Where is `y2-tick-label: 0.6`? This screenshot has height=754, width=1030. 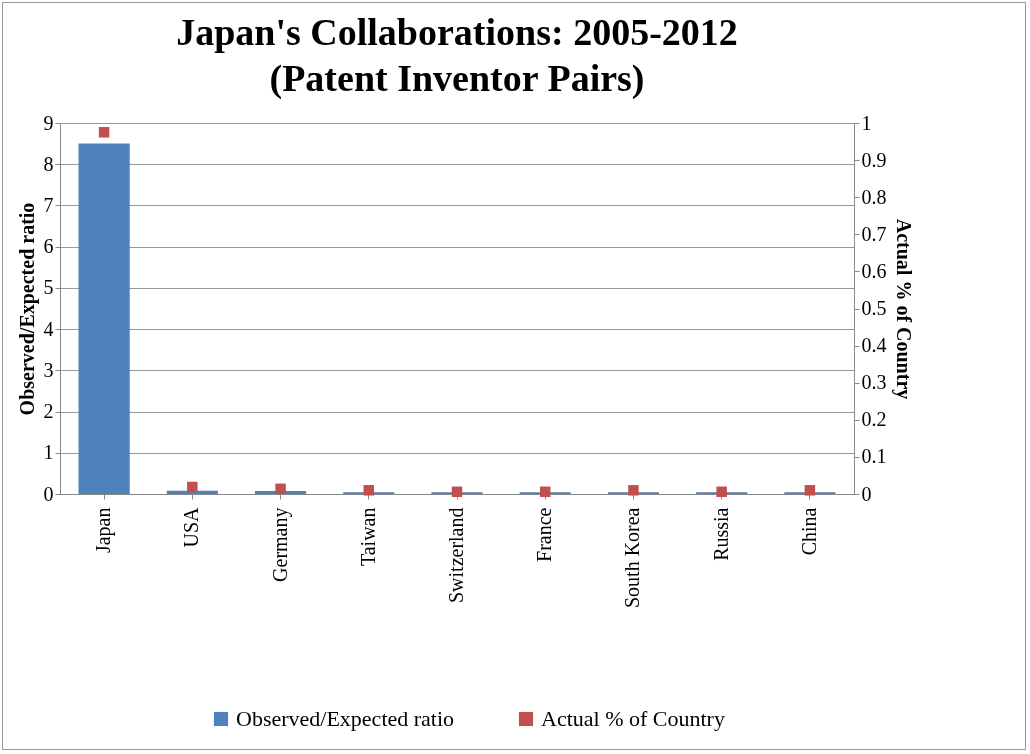
y2-tick-label: 0.6 is located at coordinates (874, 270).